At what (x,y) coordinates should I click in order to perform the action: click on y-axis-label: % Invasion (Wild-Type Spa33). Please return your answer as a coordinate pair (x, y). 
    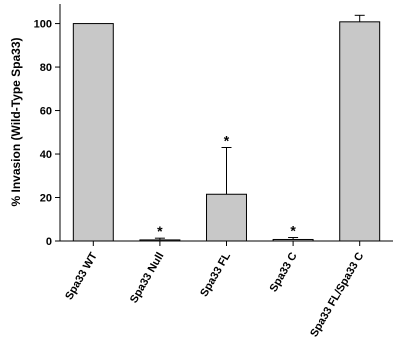
    Looking at the image, I should click on (16, 121).